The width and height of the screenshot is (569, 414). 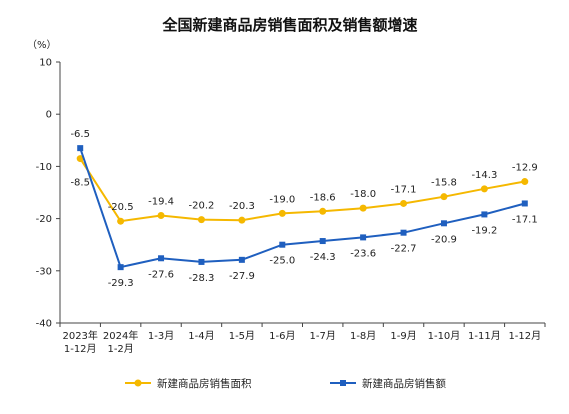 I want to click on series-0-data-label: -8.5, so click(x=80, y=183).